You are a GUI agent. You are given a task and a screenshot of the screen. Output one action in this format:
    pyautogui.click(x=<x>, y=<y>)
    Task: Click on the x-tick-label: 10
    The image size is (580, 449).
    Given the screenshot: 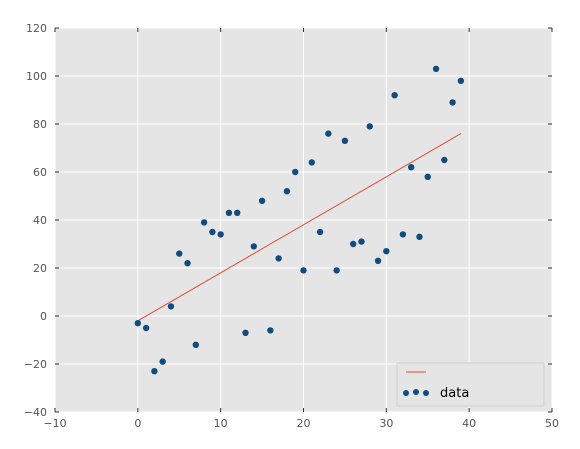 What is the action you would take?
    pyautogui.click(x=221, y=423)
    